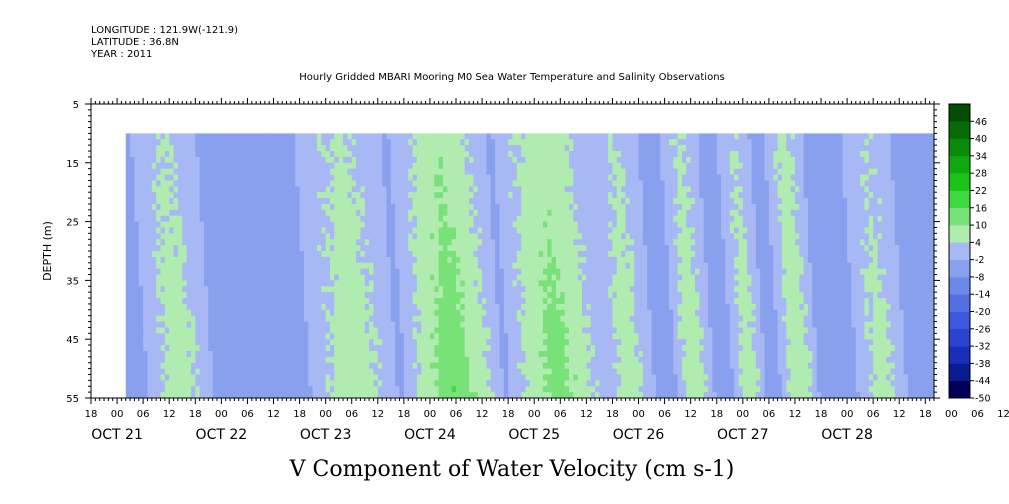 The width and height of the screenshot is (1009, 504). What do you see at coordinates (981, 174) in the screenshot?
I see `colorbar-label: 28` at bounding box center [981, 174].